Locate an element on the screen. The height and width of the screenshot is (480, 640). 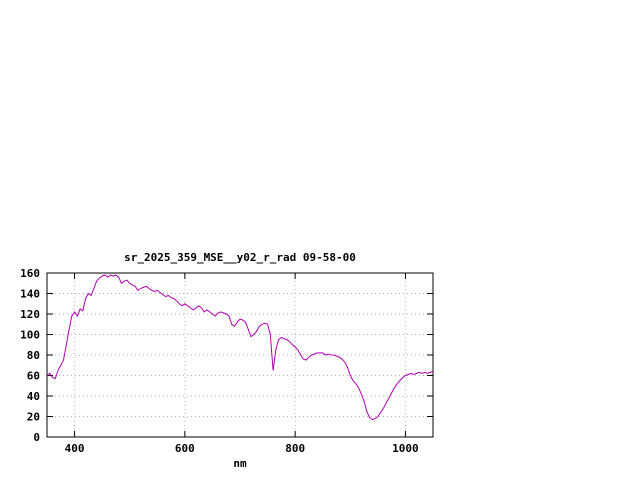
x-tick-label: 400 is located at coordinates (75, 448).